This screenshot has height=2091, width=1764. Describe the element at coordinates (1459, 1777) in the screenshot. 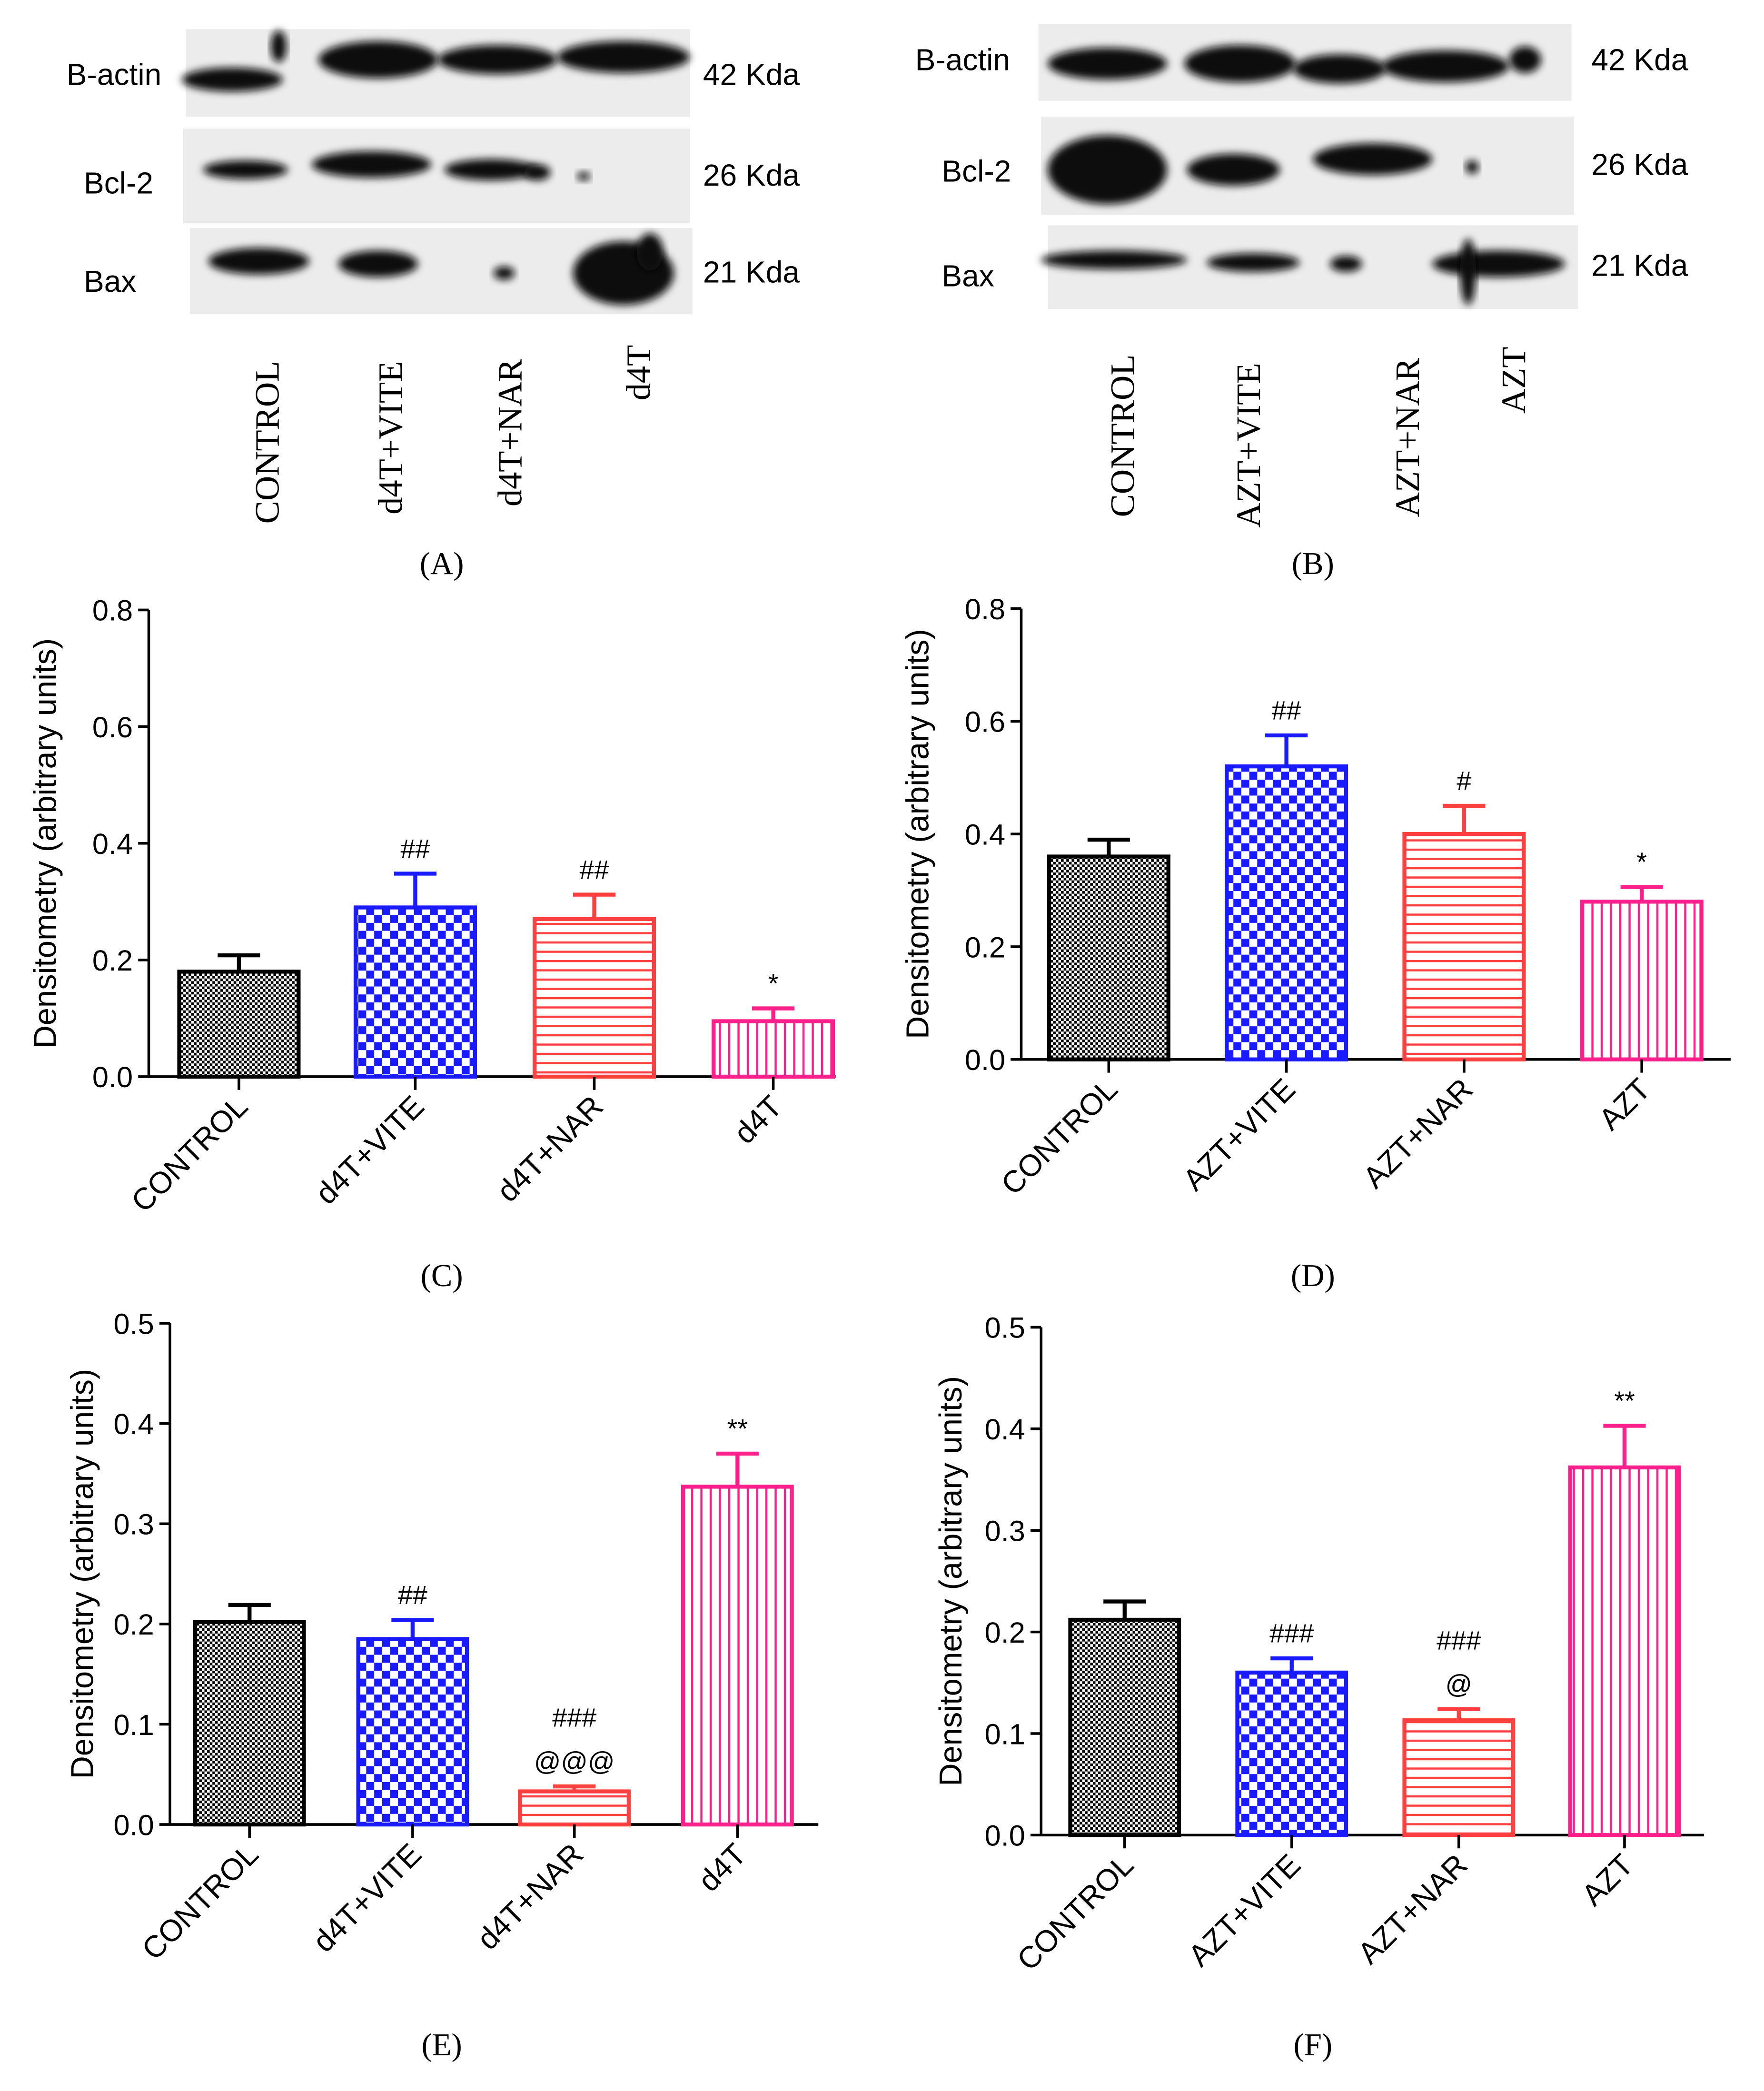

I see `bar-azt-nar` at that location.